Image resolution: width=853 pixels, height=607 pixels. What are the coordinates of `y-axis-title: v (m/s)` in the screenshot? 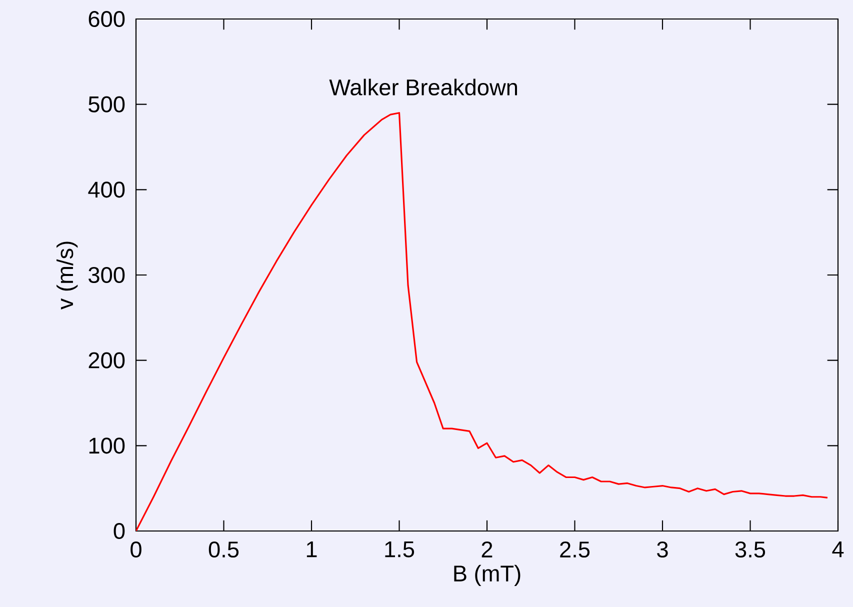 It's located at (67, 276).